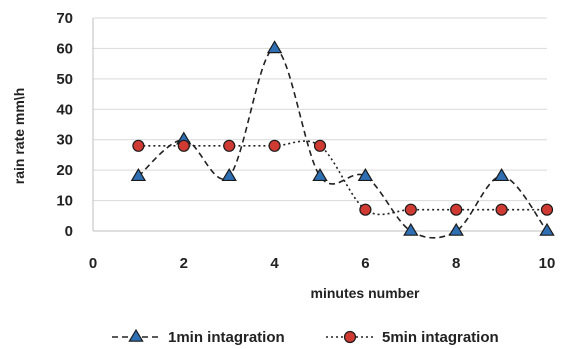 The image size is (563, 349). I want to click on x-tick-label-8: 8, so click(456, 263).